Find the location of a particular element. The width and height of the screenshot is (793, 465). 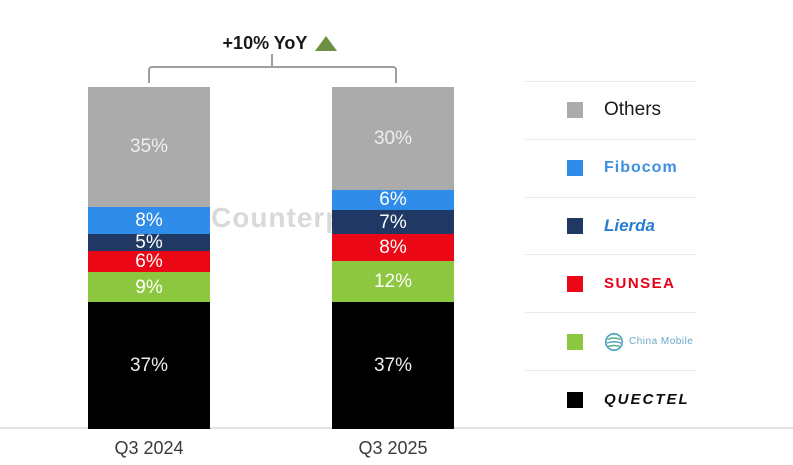

legend-item-others: Others is located at coordinates (611, 110).